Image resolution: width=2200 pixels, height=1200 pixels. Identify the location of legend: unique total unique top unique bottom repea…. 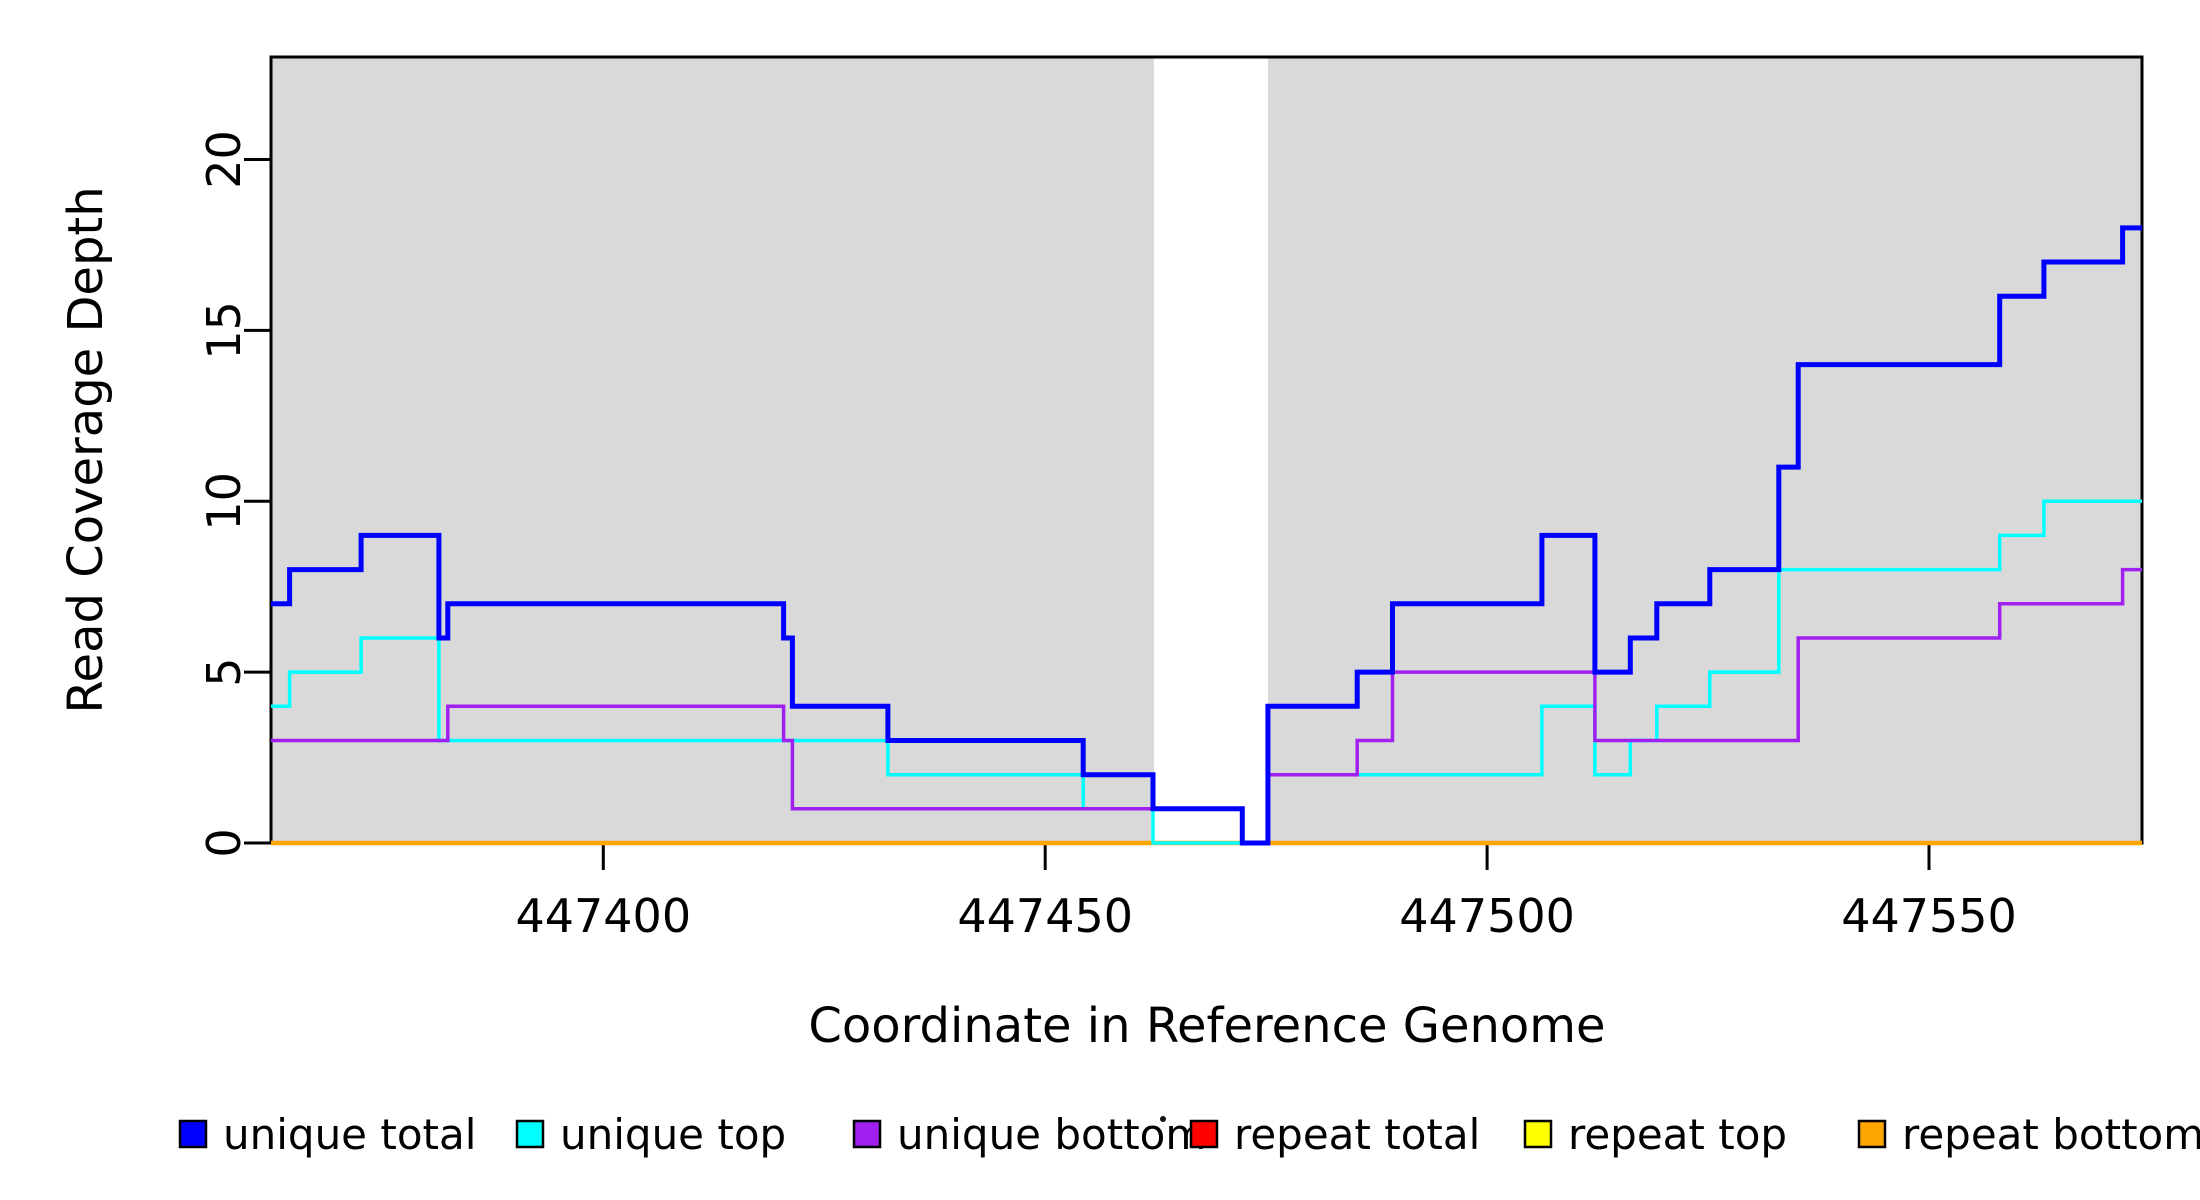
(1189, 1134).